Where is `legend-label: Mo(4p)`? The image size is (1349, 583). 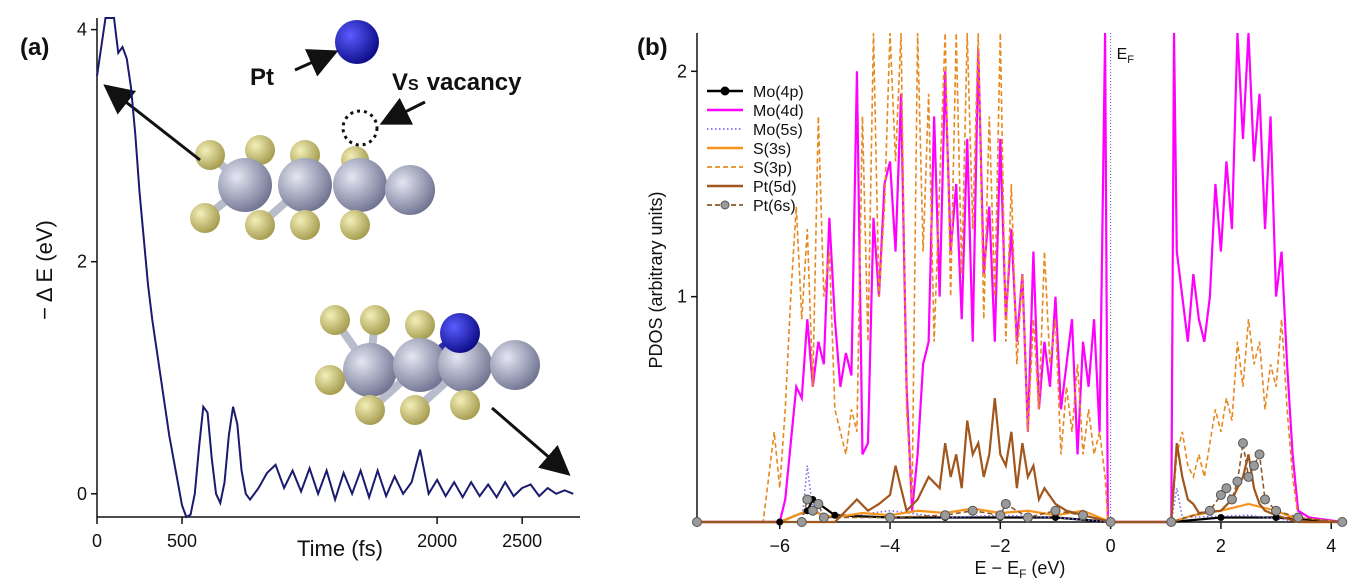 legend-label: Mo(4p) is located at coordinates (778, 92).